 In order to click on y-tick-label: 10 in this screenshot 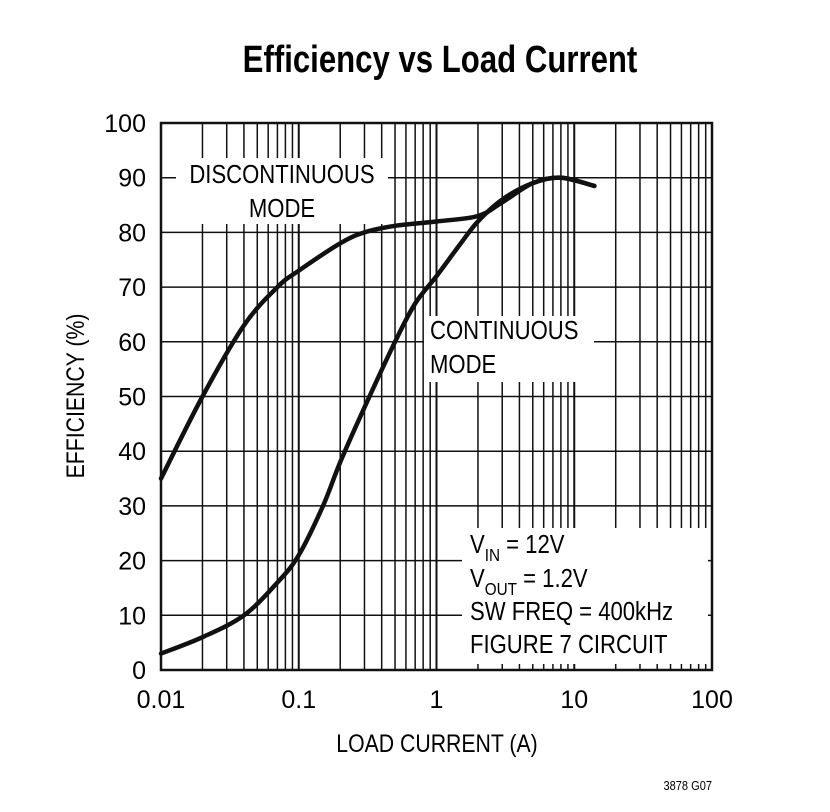, I will do `click(132, 616)`.